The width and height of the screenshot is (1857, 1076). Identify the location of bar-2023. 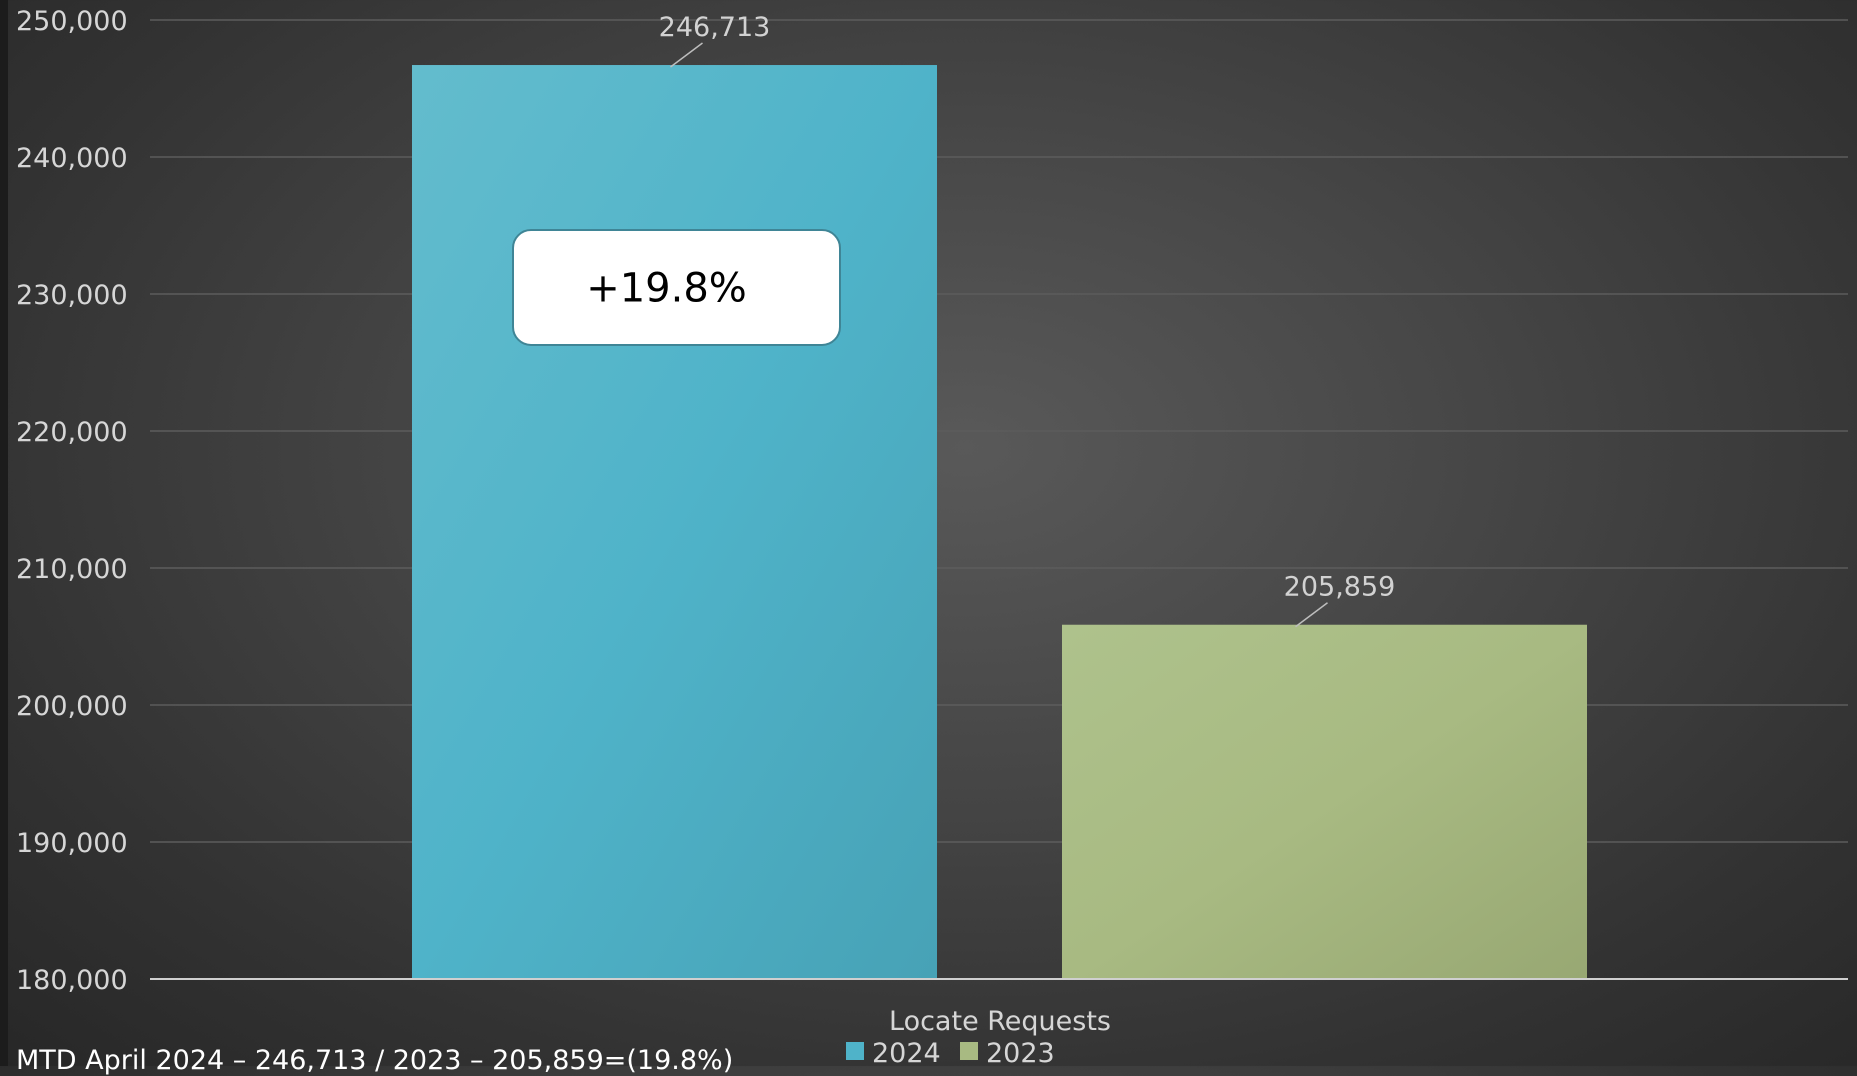
(1324, 801).